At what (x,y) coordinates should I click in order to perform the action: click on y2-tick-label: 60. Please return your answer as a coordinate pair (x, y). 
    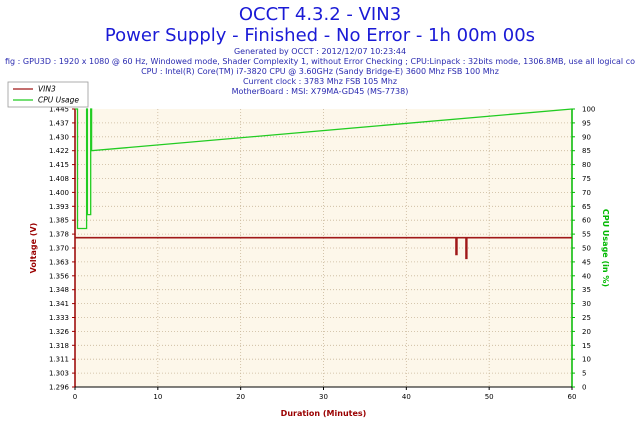
    Looking at the image, I should click on (586, 221).